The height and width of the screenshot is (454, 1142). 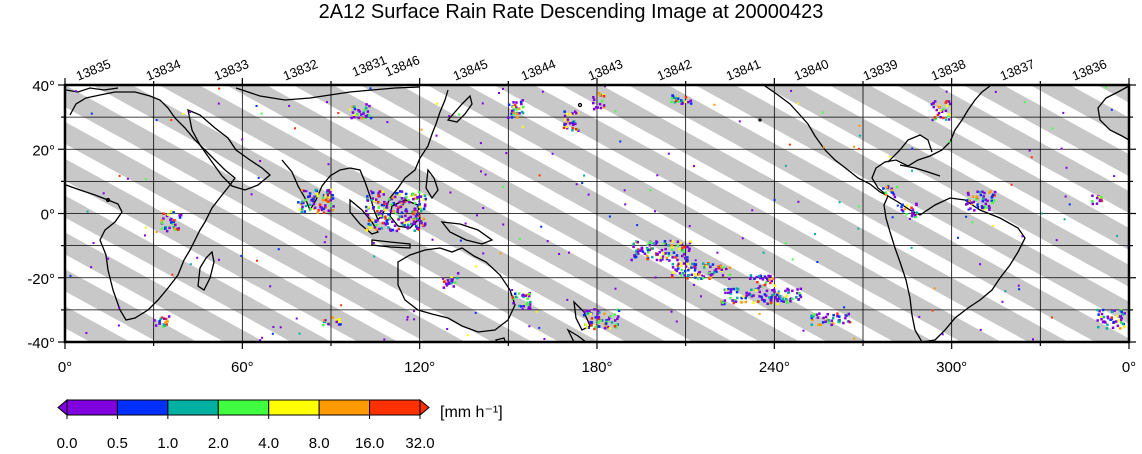 I want to click on lat-label: 0°, so click(x=48, y=215).